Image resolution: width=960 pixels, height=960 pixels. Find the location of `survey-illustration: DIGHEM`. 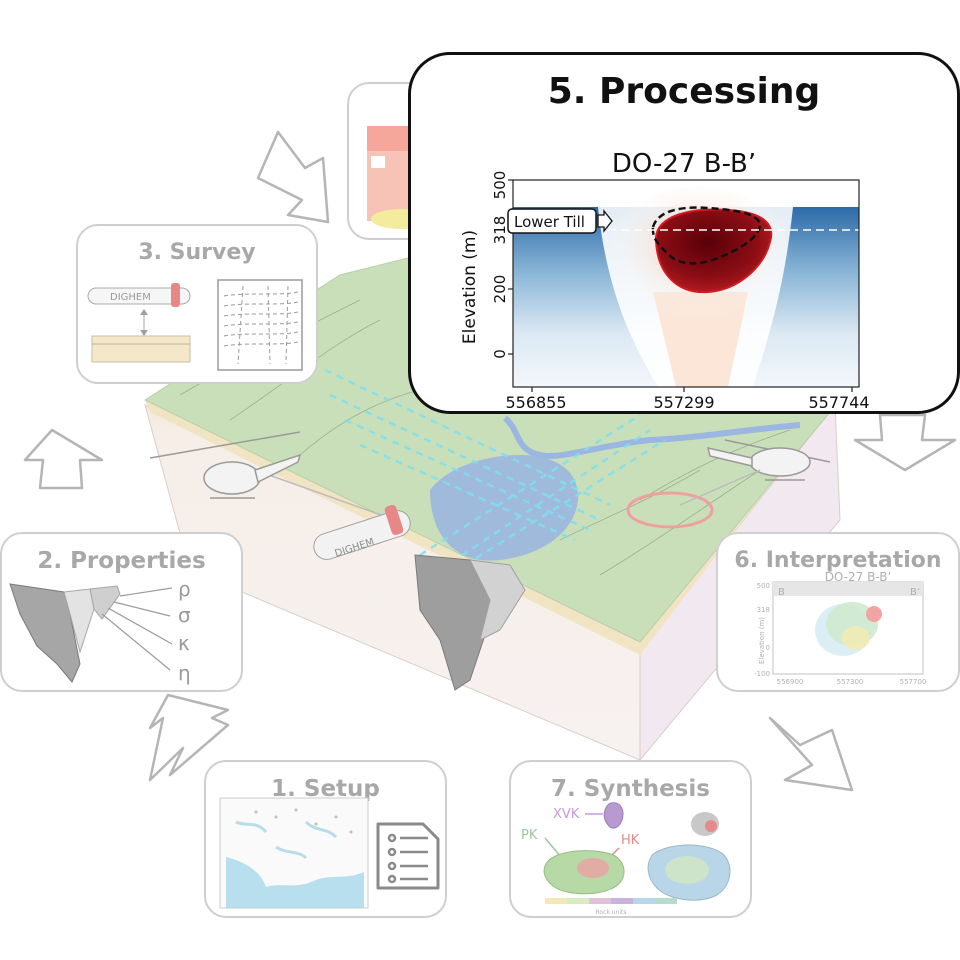

survey-illustration: DIGHEM is located at coordinates (195, 325).